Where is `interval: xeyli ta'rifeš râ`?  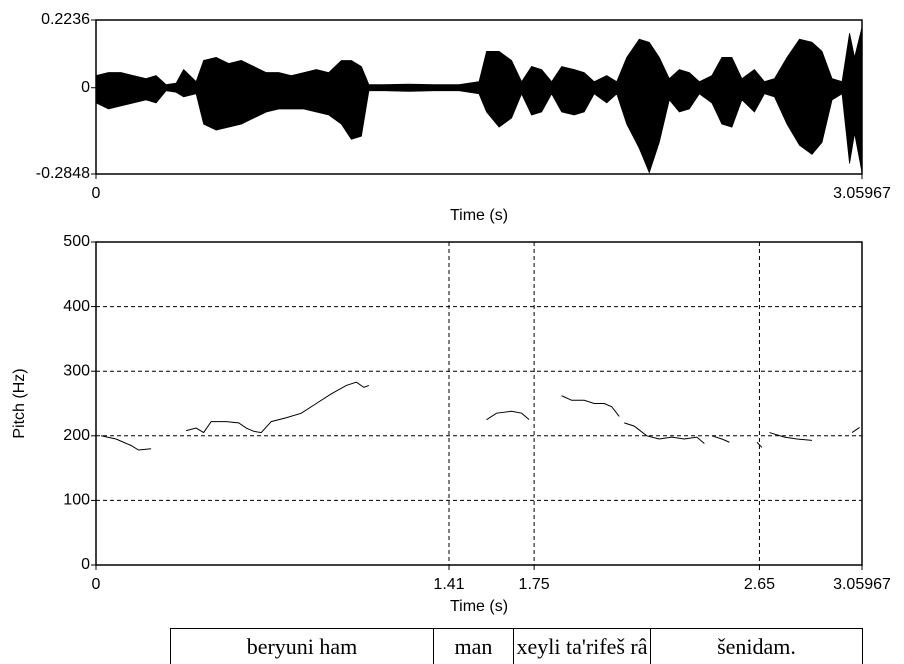 interval: xeyli ta'rifeš râ is located at coordinates (582, 646).